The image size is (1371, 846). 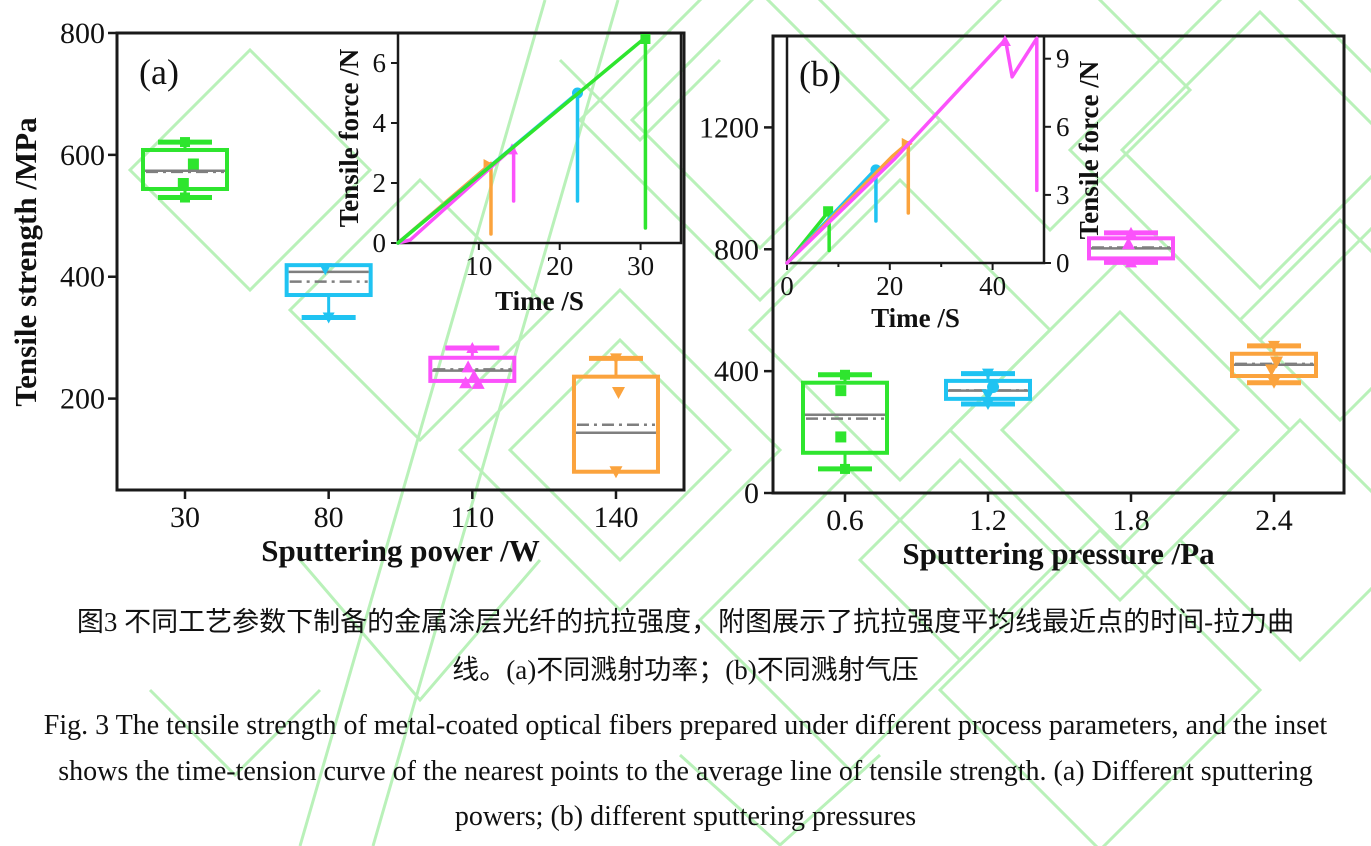 I want to click on x-axis-title: Sputtering power /W, so click(x=400, y=550).